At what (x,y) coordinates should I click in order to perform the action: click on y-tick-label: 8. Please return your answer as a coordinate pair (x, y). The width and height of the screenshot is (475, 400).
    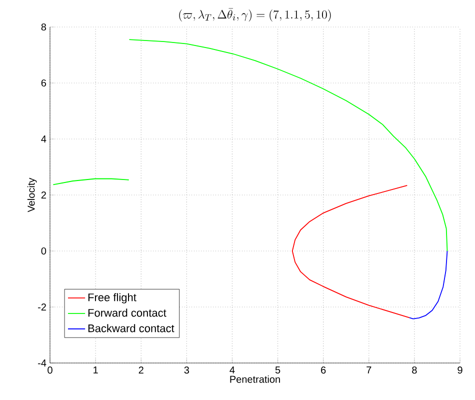
    Looking at the image, I should click on (43, 27).